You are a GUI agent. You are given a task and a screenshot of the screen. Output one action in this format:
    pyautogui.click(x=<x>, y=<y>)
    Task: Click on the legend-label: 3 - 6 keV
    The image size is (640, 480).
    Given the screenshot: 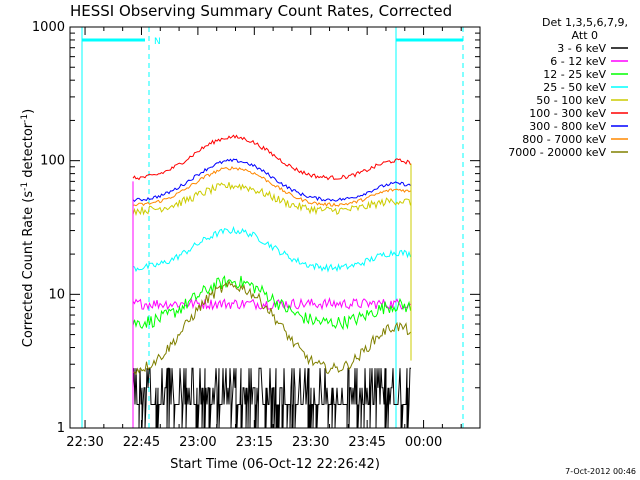 What is the action you would take?
    pyautogui.click(x=581, y=48)
    